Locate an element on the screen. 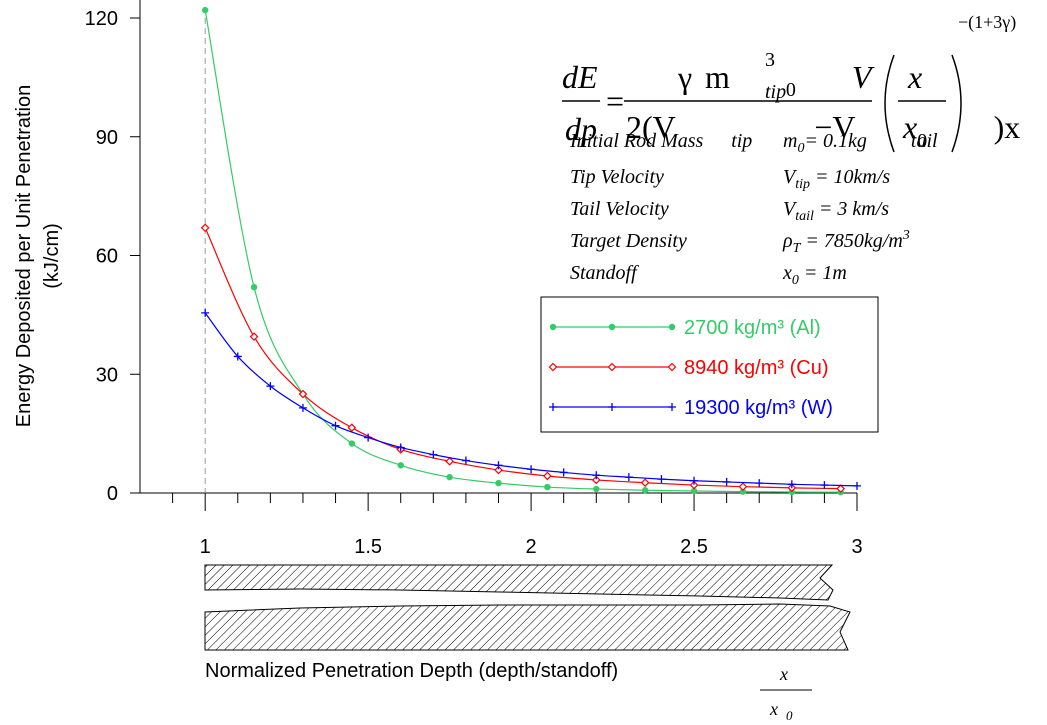 The width and height of the screenshot is (1047, 725). formula-text: x0 is located at coordinates (914, 130).